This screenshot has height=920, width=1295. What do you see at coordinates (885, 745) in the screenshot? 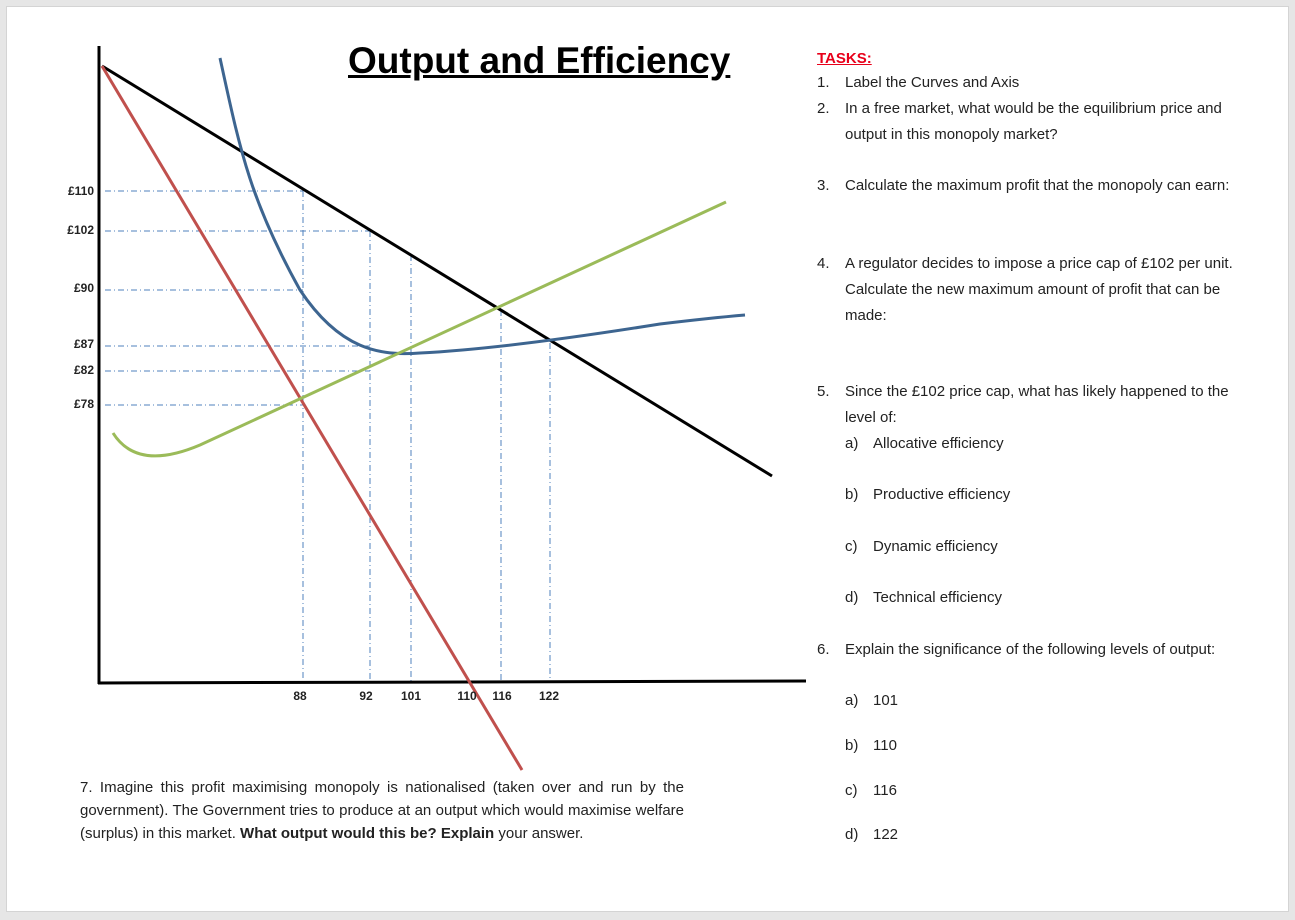
I see `sub-text: 110` at bounding box center [885, 745].